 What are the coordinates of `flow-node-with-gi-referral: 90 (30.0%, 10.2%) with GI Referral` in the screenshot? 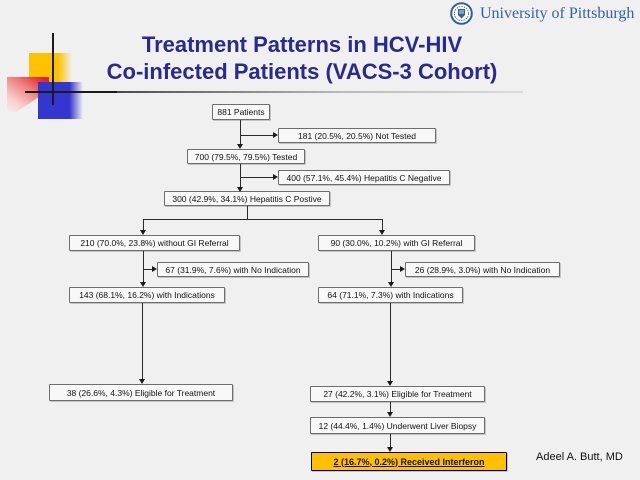 It's located at (396, 243).